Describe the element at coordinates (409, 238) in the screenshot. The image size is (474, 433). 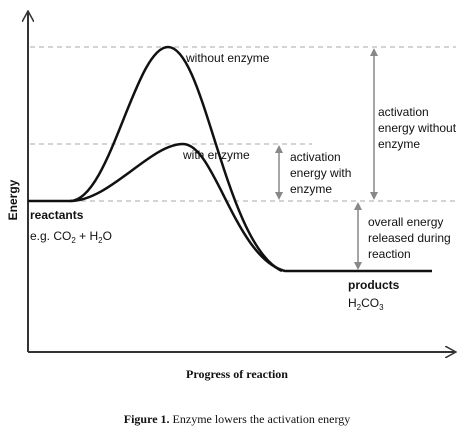
I see `annotation-line: released during` at that location.